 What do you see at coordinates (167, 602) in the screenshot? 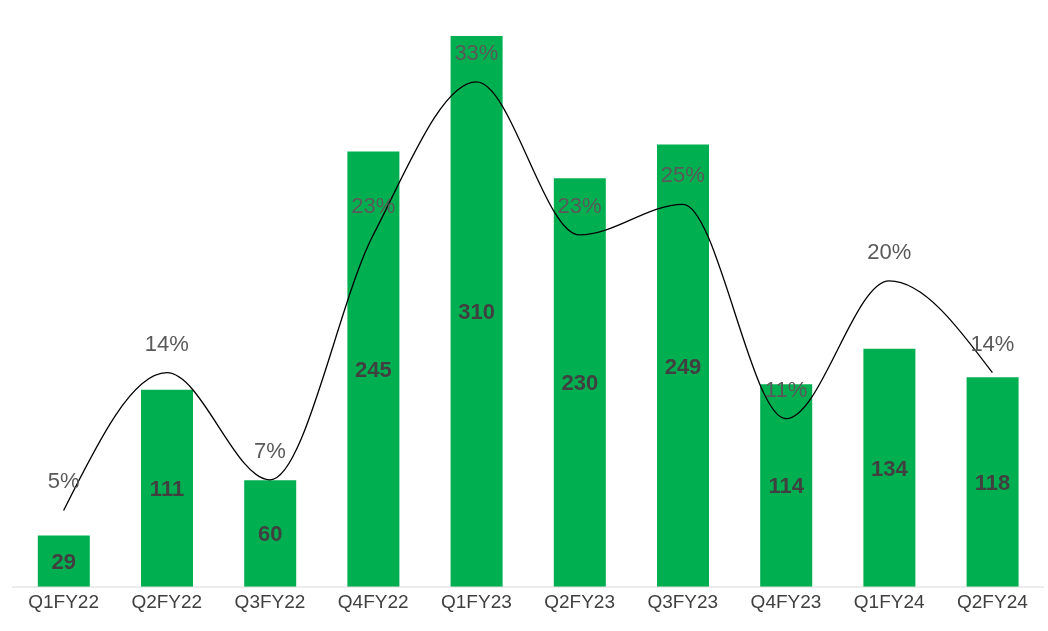
I see `x-tick-label: Q2FY22` at bounding box center [167, 602].